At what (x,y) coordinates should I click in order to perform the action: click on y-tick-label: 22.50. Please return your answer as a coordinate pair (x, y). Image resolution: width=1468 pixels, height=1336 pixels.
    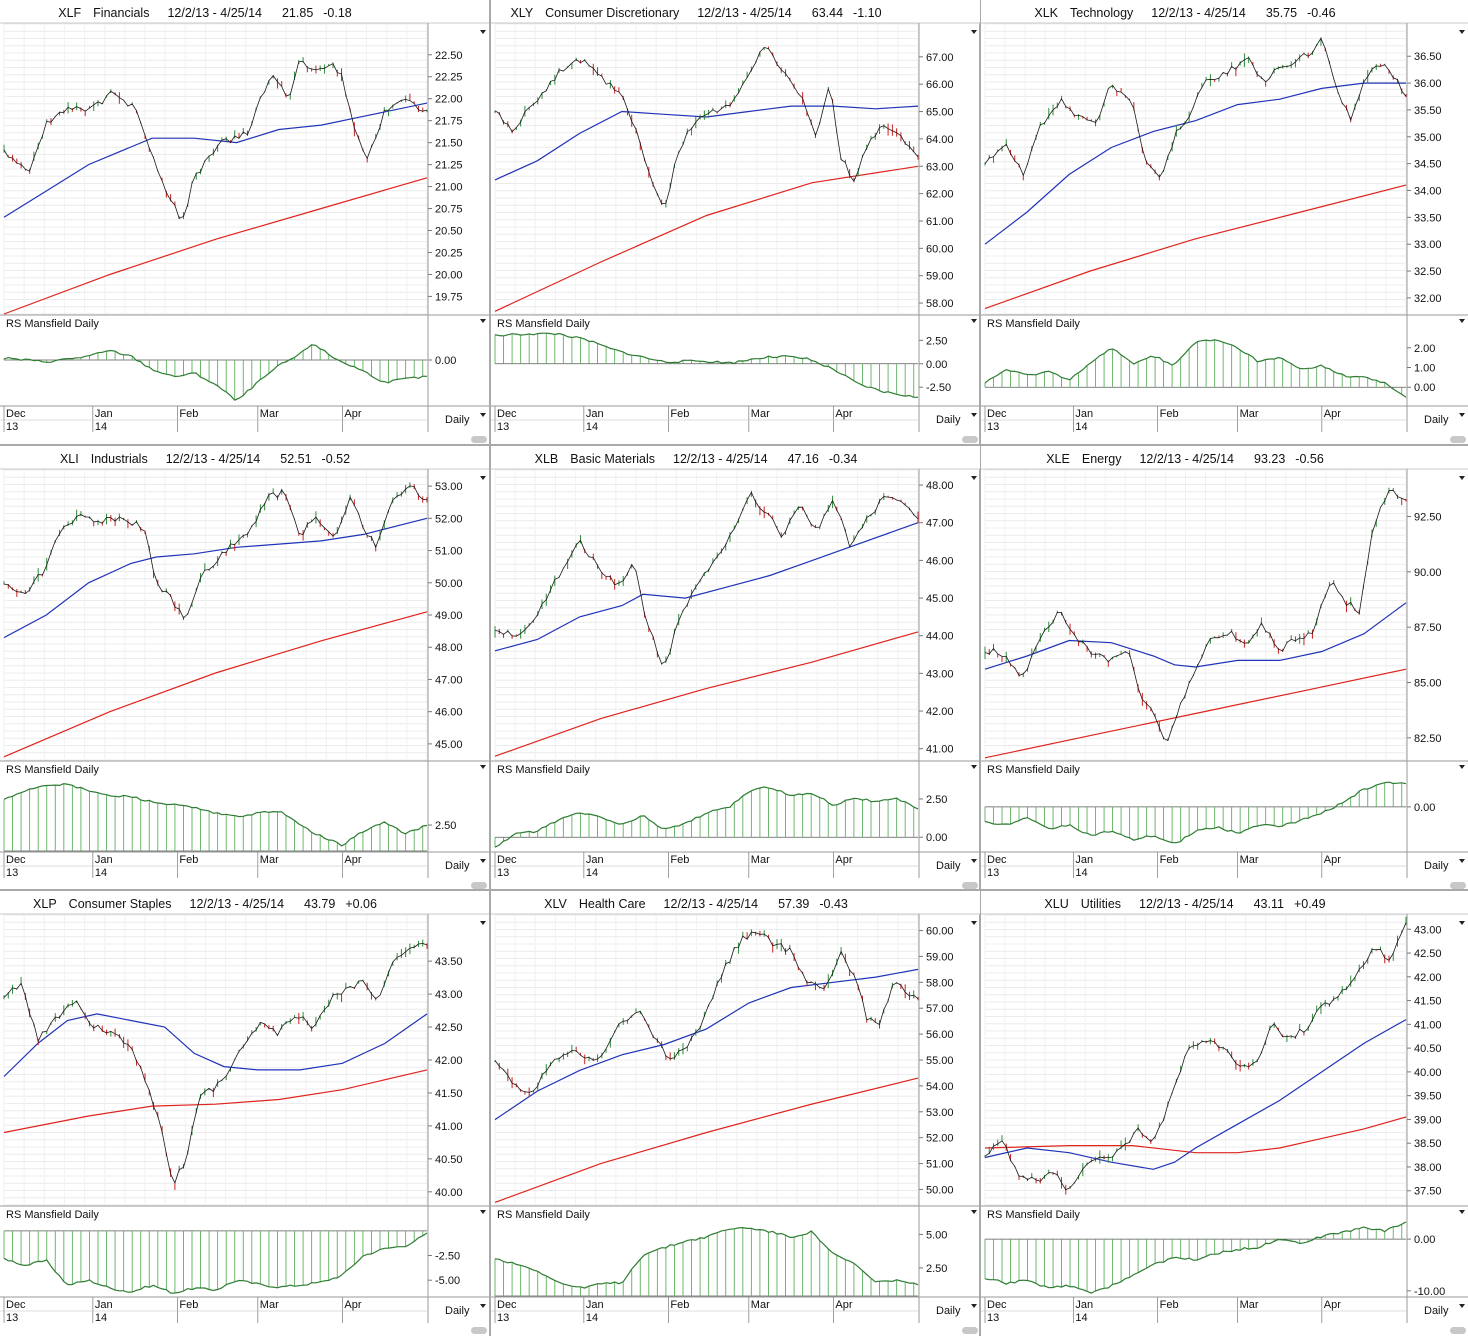
    Looking at the image, I should click on (449, 56).